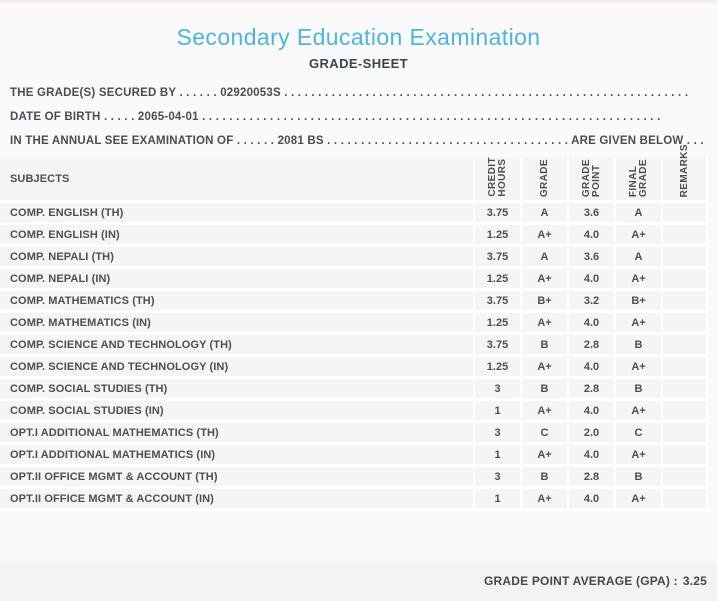 The image size is (717, 601). What do you see at coordinates (65, 234) in the screenshot?
I see `subject-label: COMP. ENGLISH (IN)` at bounding box center [65, 234].